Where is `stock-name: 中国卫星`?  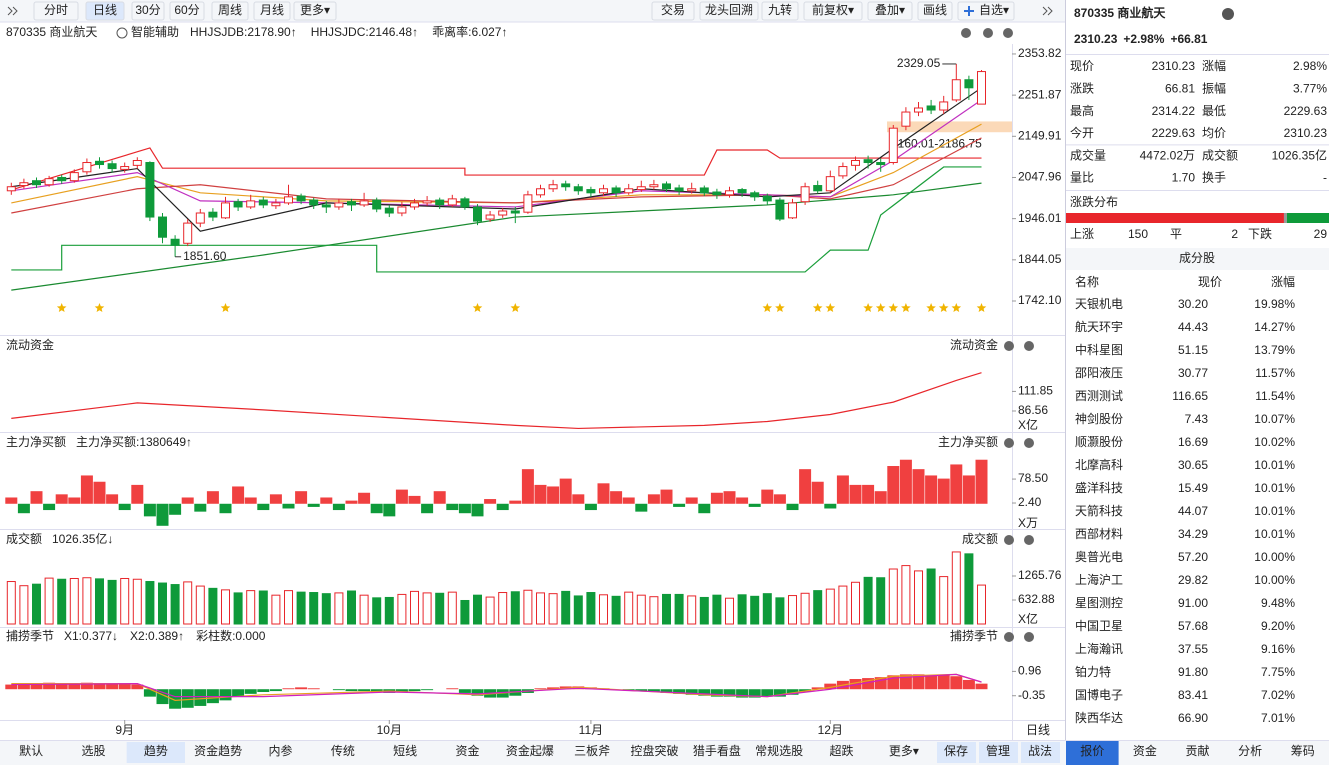
stock-name: 中国卫星 is located at coordinates (1099, 625).